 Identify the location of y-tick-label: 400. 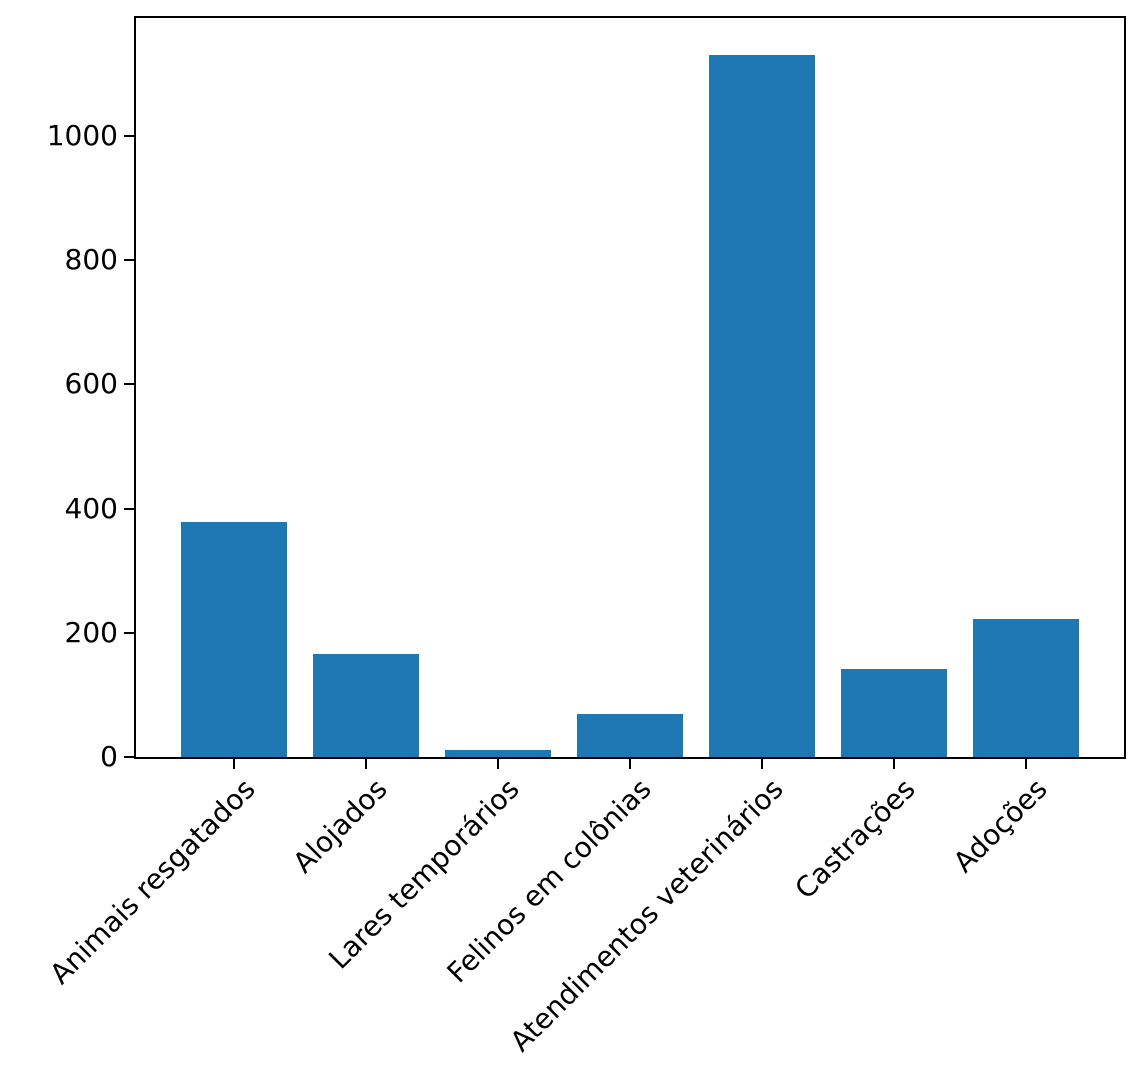
(91, 508).